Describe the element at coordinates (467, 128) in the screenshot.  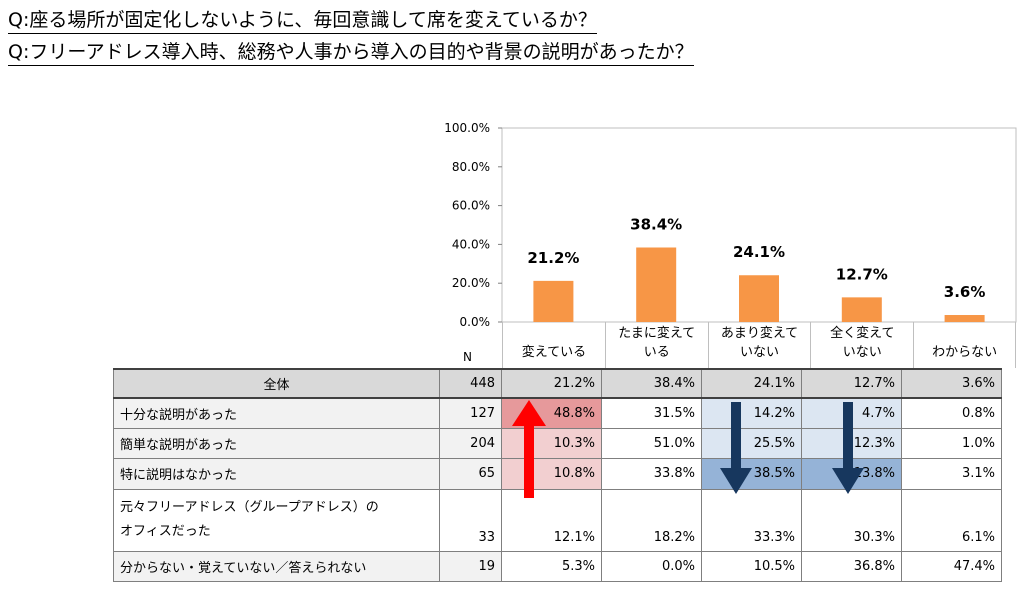
I see `y-tick-label: 100.0%` at that location.